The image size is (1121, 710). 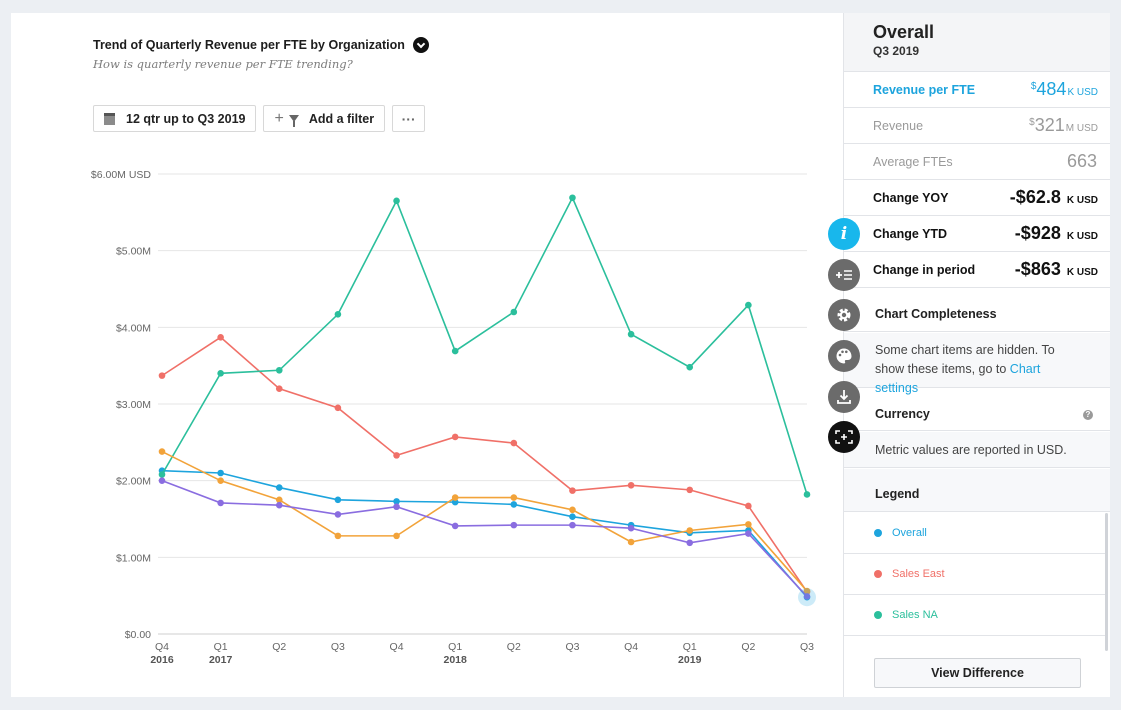 I want to click on y-tick-label: $6.00M USD, so click(x=121, y=175).